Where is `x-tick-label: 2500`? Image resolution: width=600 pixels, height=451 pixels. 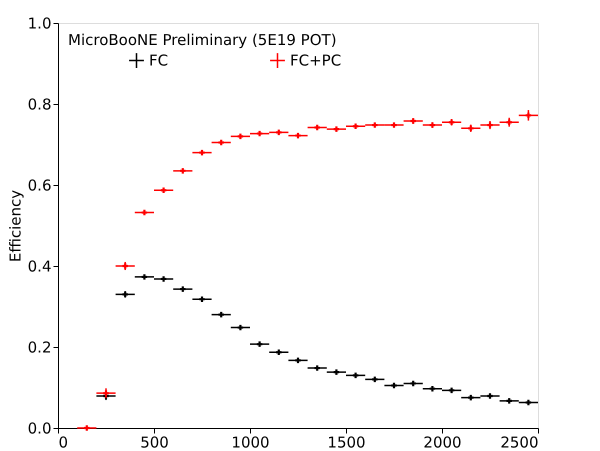
x-tick-label: 2500 is located at coordinates (519, 442).